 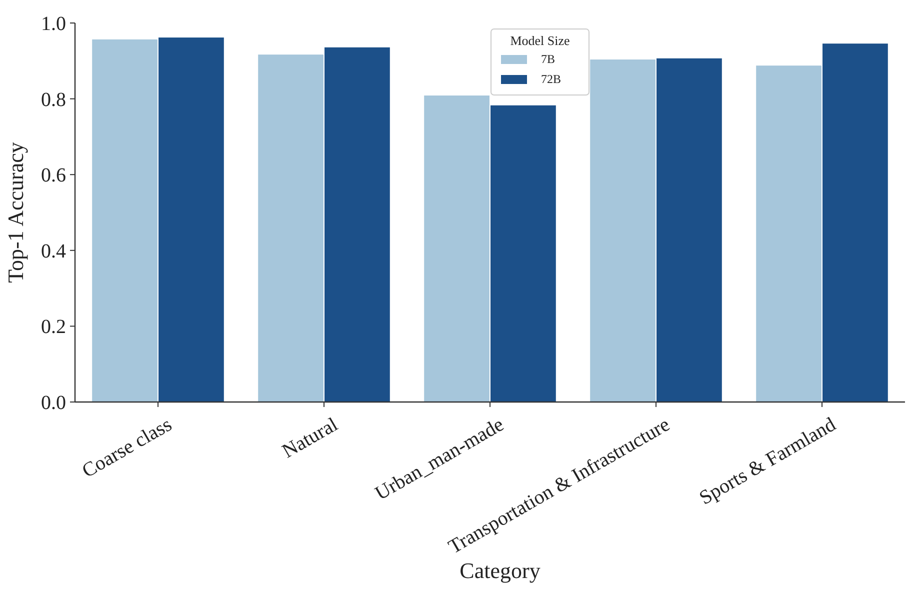 What do you see at coordinates (53, 251) in the screenshot?
I see `y-tick-label: 0.4` at bounding box center [53, 251].